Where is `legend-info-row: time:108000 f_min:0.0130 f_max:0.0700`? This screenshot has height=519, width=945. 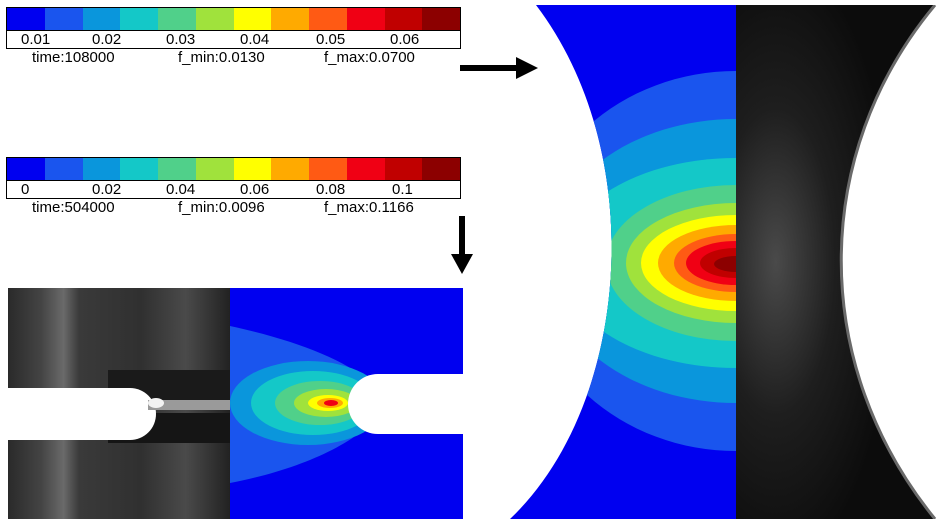 legend-info-row: time:108000 f_min:0.0130 f_max:0.0700 is located at coordinates (233, 58).